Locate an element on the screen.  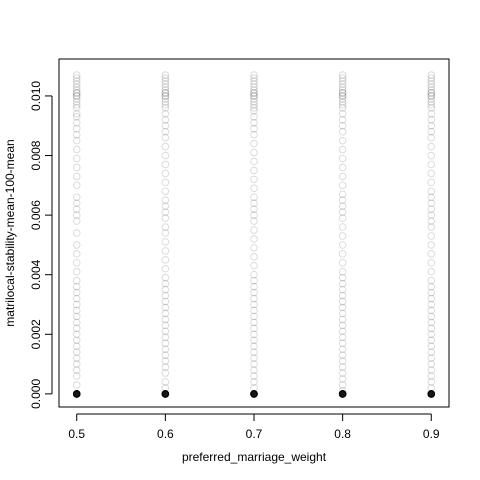
y-tick-label: 0.002 is located at coordinates (36, 334).